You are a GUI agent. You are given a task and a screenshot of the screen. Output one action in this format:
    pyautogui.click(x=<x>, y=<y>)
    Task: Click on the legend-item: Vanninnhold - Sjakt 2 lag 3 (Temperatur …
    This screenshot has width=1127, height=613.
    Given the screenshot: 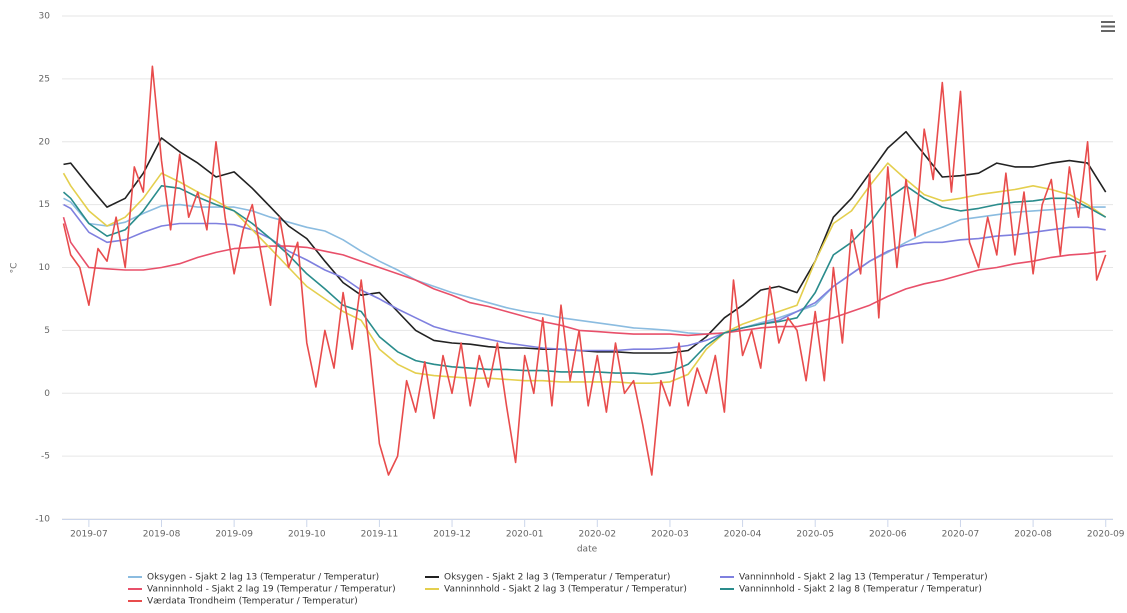 What is the action you would take?
    pyautogui.click(x=556, y=590)
    